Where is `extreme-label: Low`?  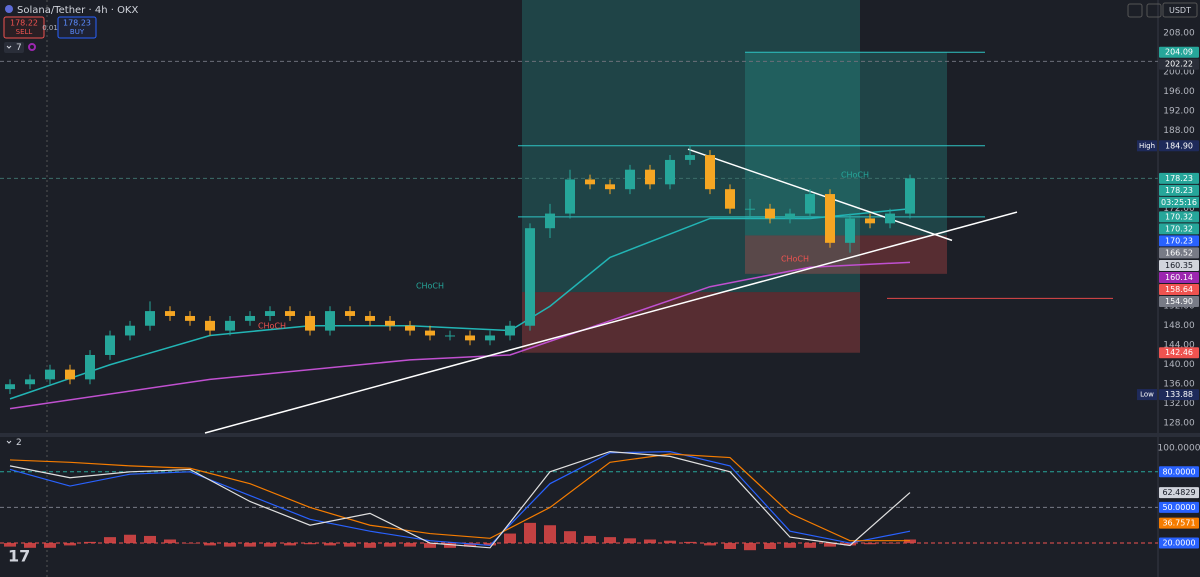 extreme-label: Low is located at coordinates (1147, 395).